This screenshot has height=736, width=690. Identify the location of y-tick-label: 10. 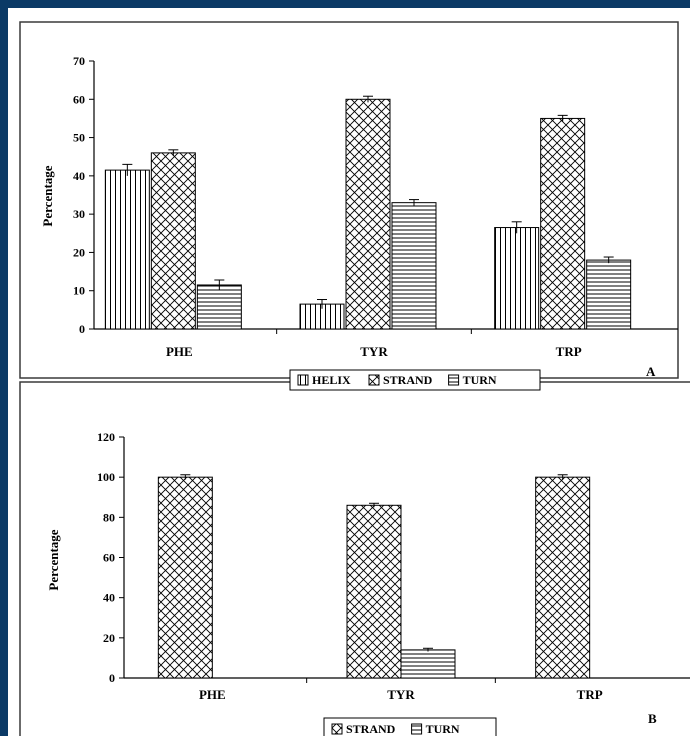
(79, 291).